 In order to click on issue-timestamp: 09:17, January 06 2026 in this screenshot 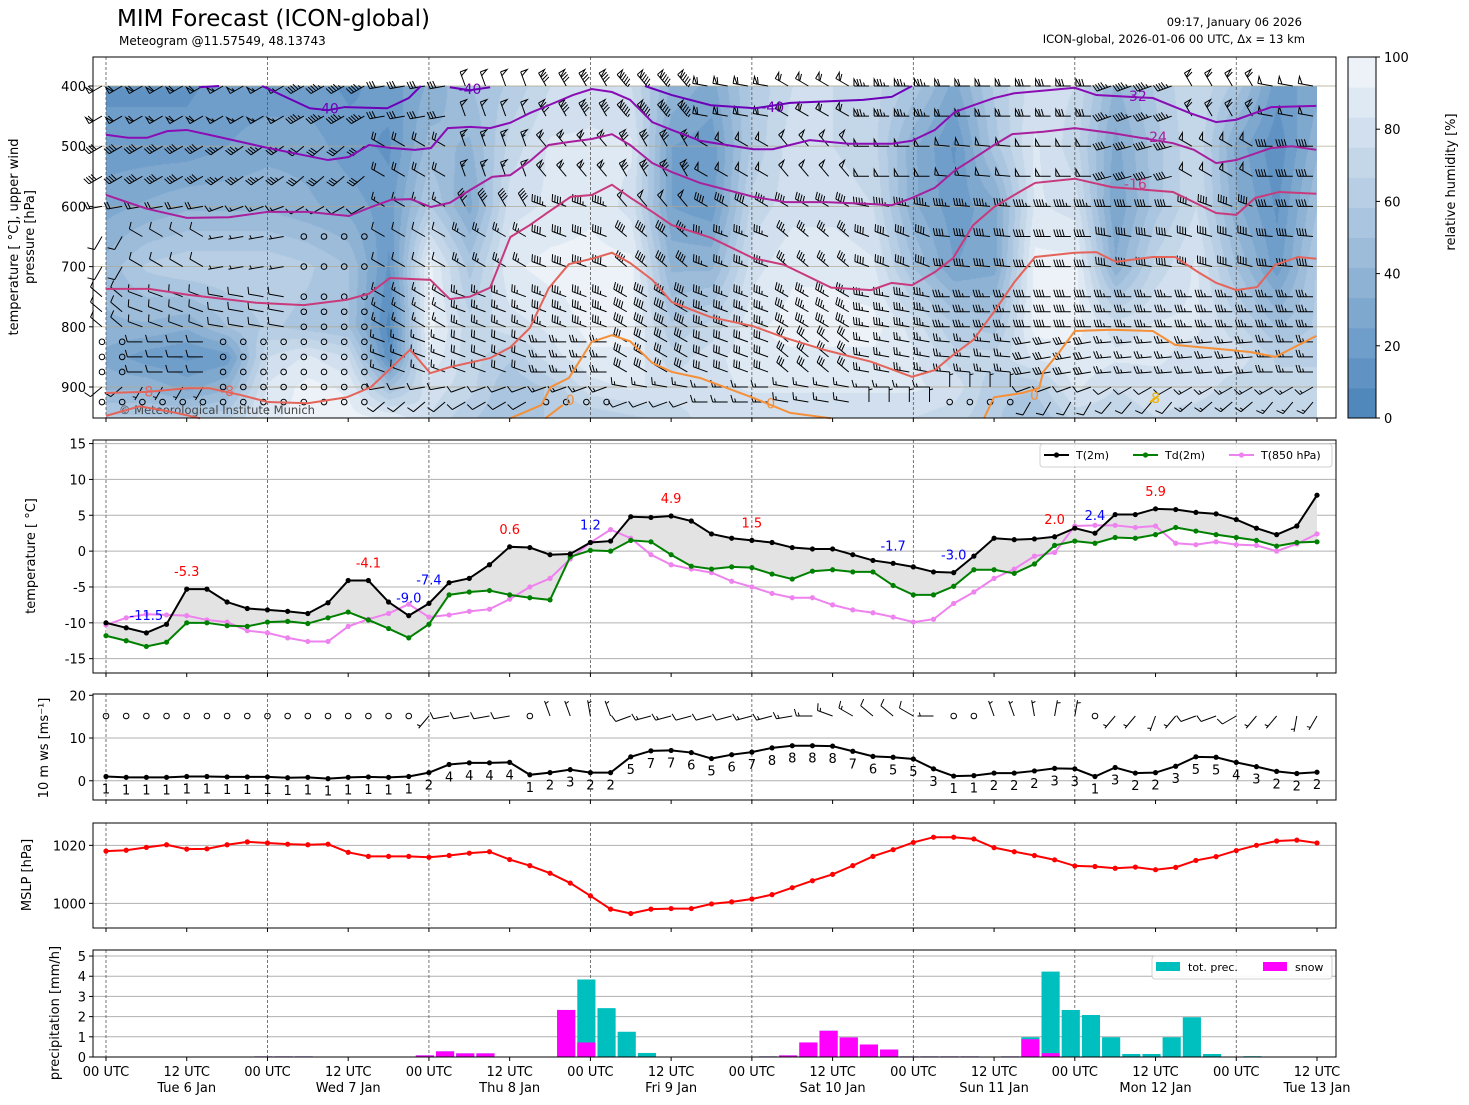, I will do `click(1234, 22)`.